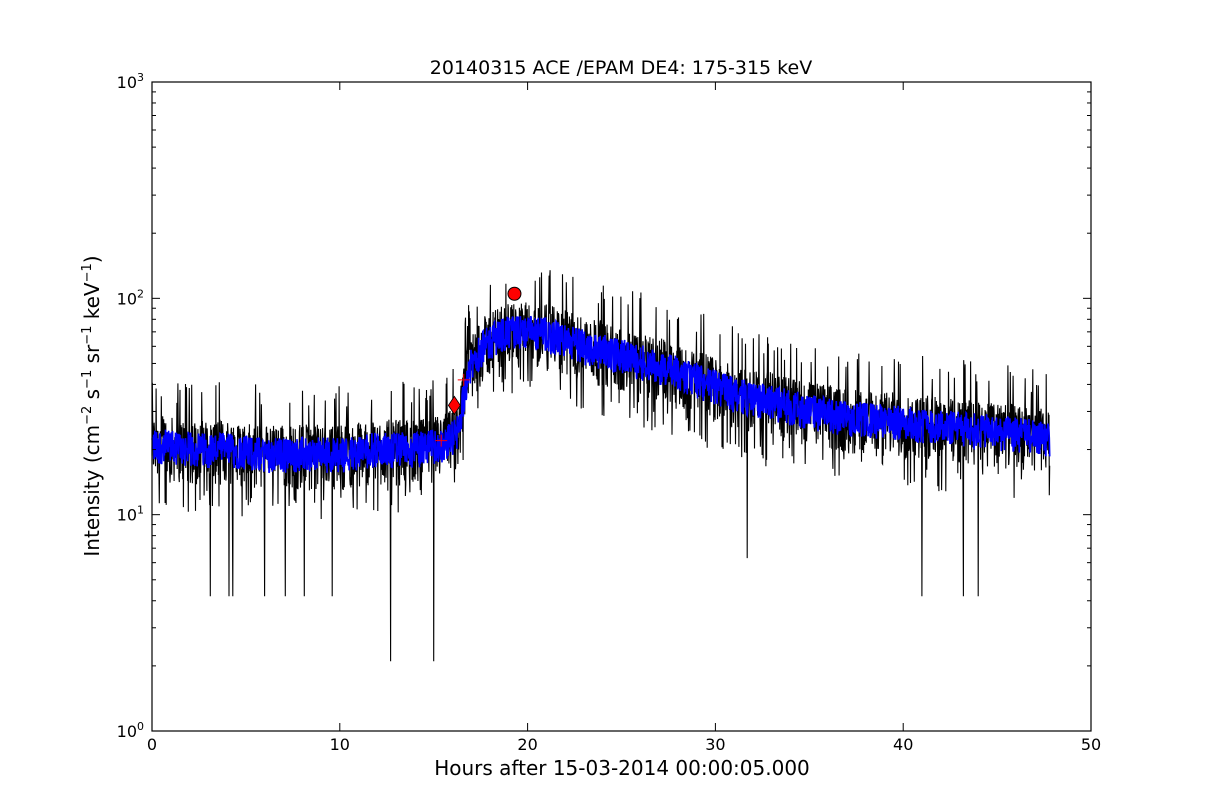 Image resolution: width=1212 pixels, height=812 pixels. I want to click on onset-diamond-marker, so click(454, 405).